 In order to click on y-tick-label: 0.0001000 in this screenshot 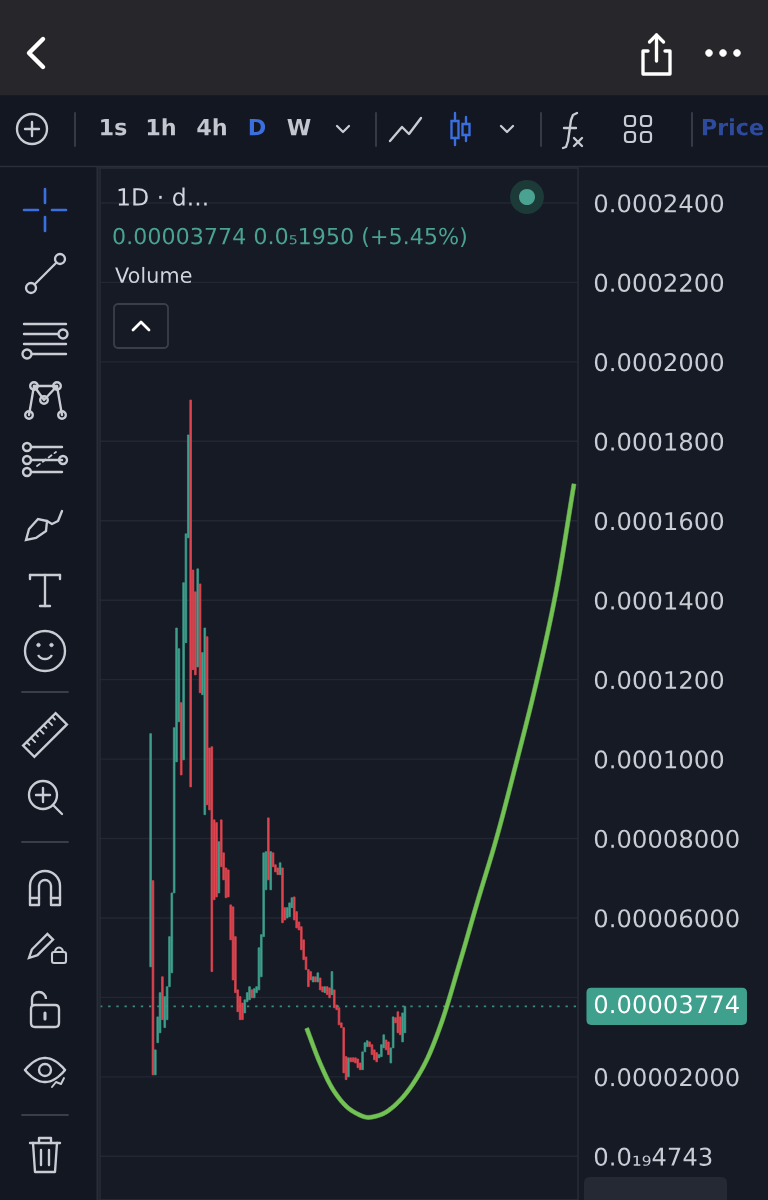, I will do `click(659, 759)`.